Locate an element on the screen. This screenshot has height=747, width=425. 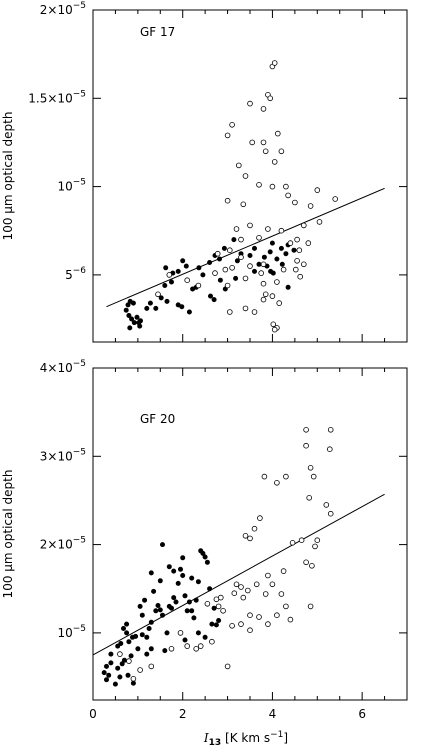
y-tick-label: 1.5×10⁻⁵ is located at coordinates (57, 97).